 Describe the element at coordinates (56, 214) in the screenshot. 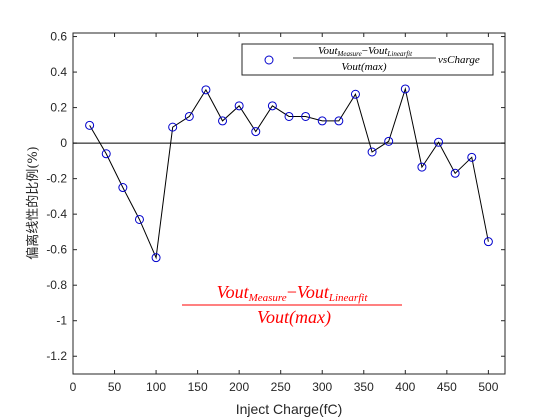

I see `y-tick-label: -0.4` at that location.